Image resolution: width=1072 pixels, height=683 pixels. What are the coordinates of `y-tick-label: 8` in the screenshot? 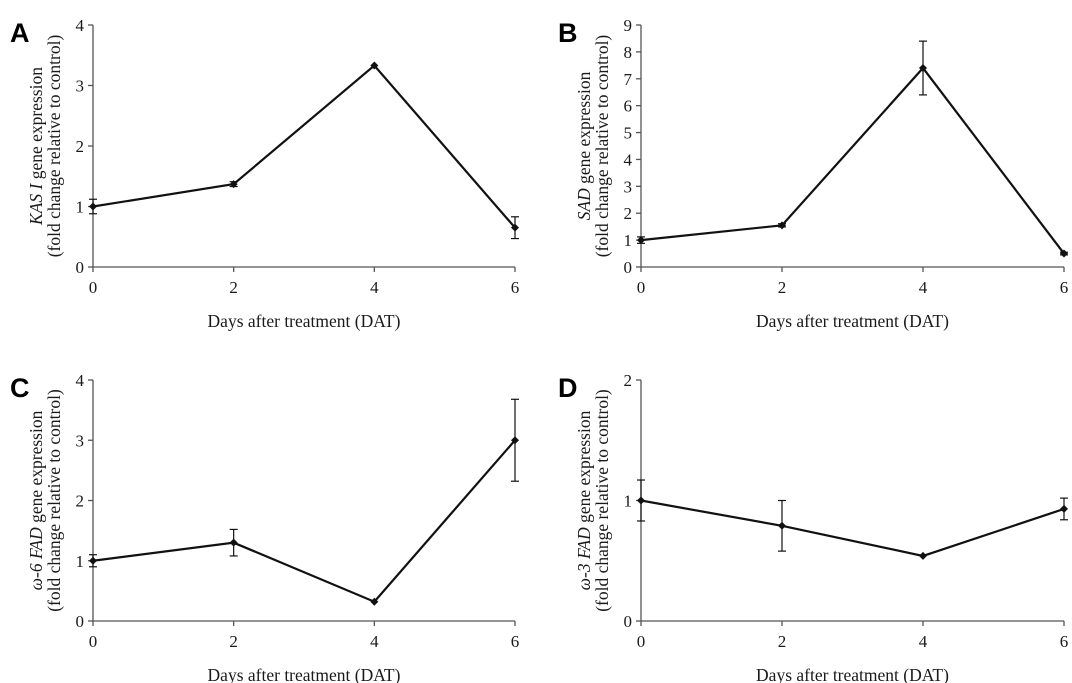 It's located at (628, 52).